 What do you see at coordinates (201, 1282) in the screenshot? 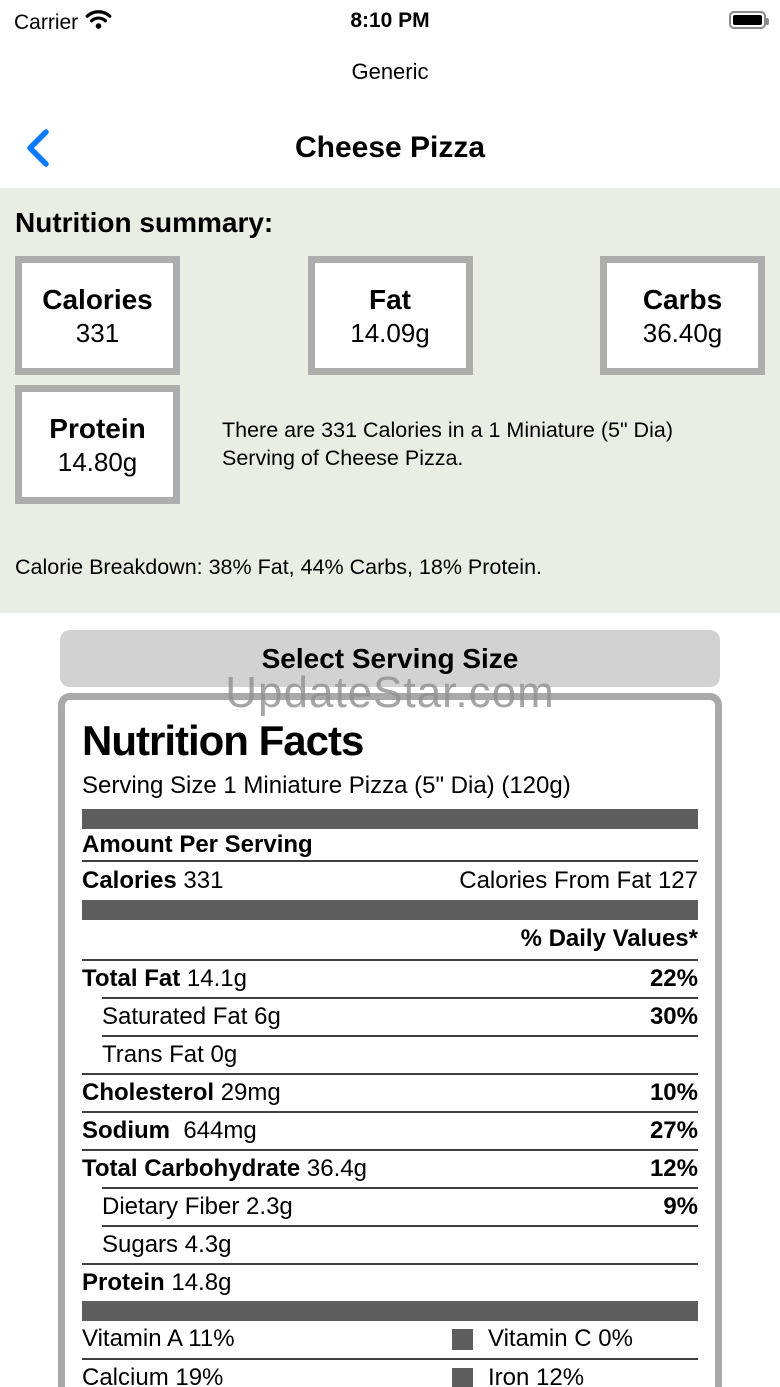
I see `nutrient-value: 14.8g` at bounding box center [201, 1282].